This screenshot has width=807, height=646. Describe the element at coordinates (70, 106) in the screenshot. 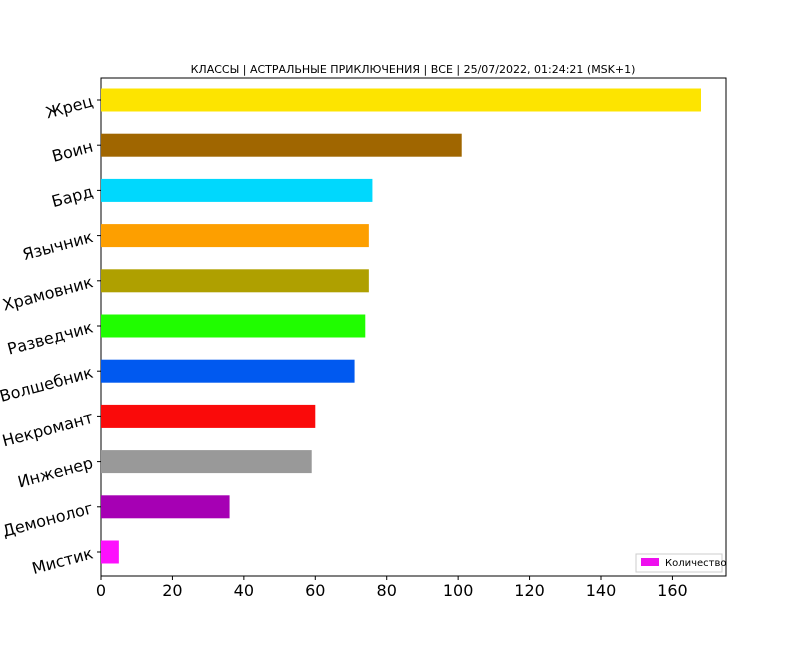

I see `y-tick-label: Жрец` at that location.